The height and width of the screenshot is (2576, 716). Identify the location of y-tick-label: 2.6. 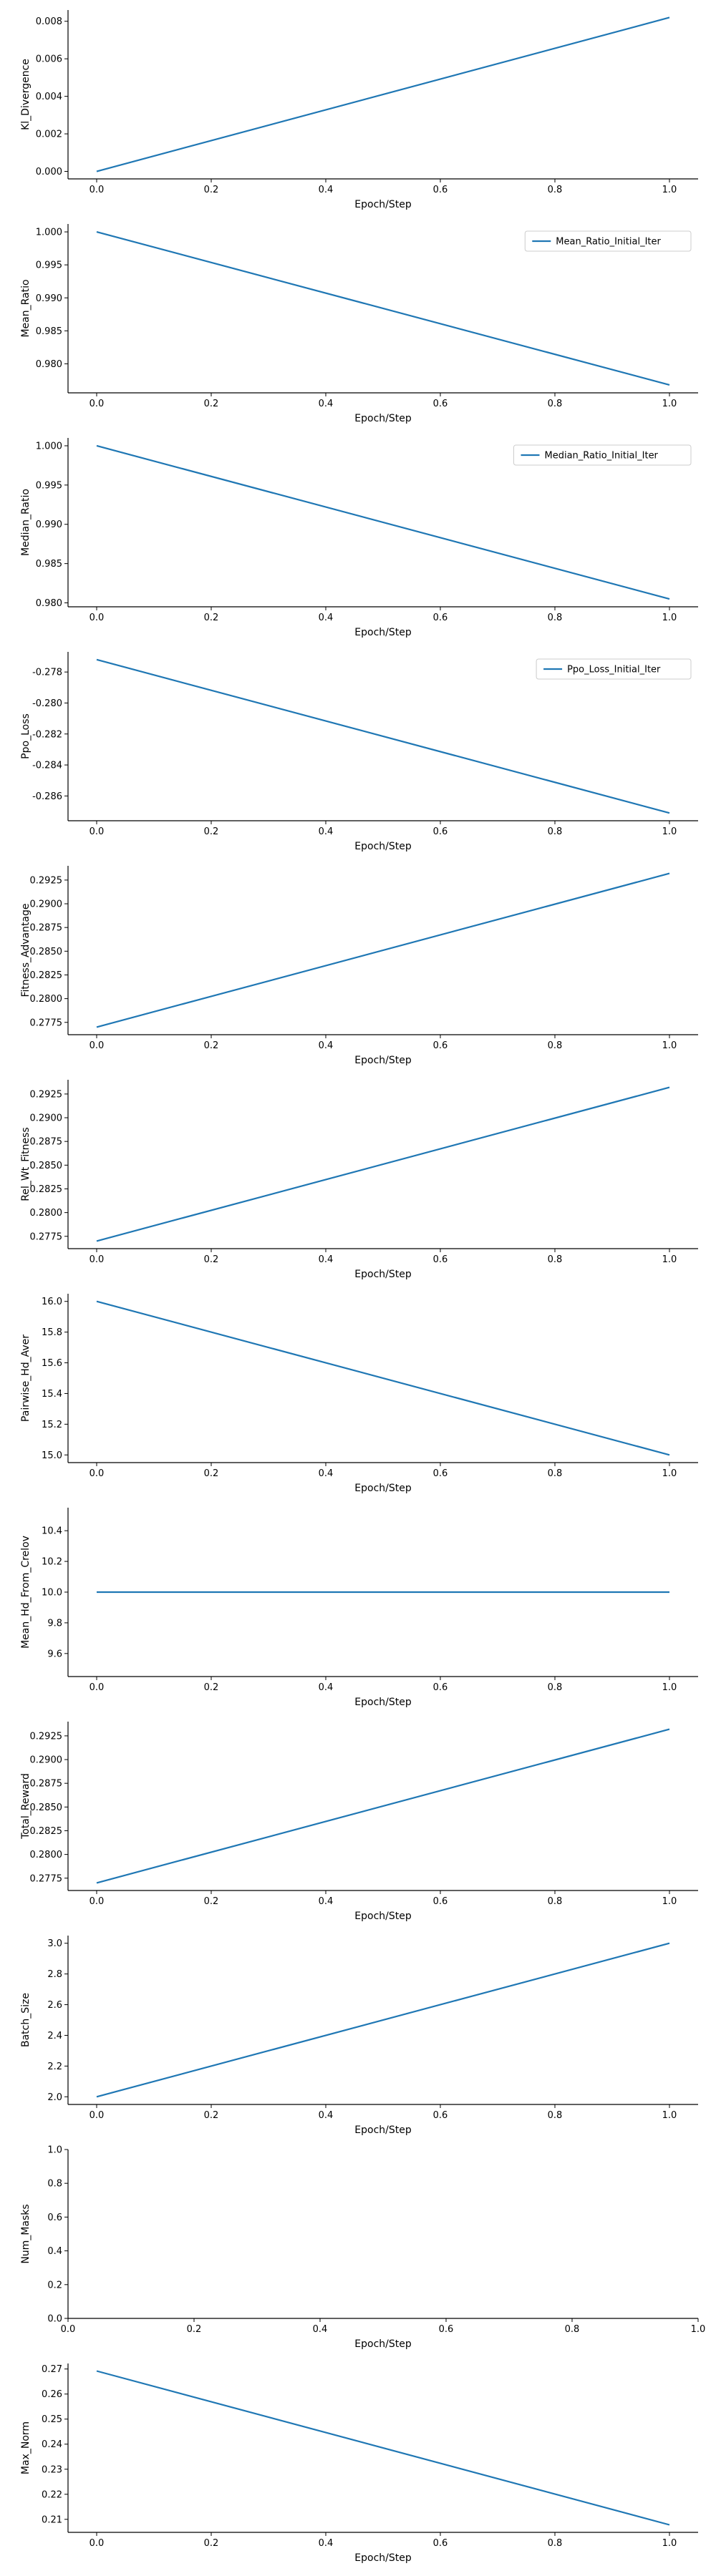
(54, 2005).